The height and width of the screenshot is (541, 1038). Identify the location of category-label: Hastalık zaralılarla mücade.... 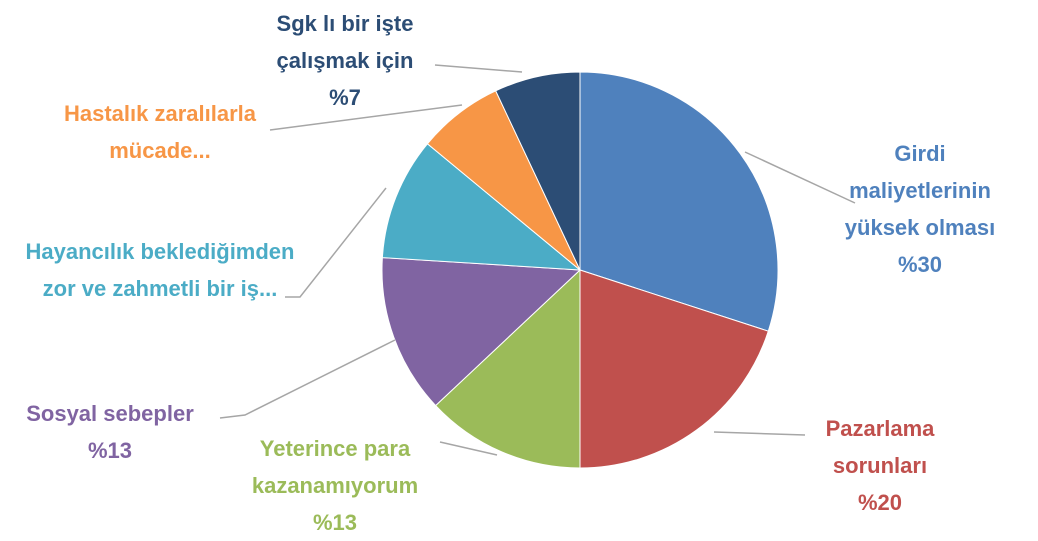
(159, 132).